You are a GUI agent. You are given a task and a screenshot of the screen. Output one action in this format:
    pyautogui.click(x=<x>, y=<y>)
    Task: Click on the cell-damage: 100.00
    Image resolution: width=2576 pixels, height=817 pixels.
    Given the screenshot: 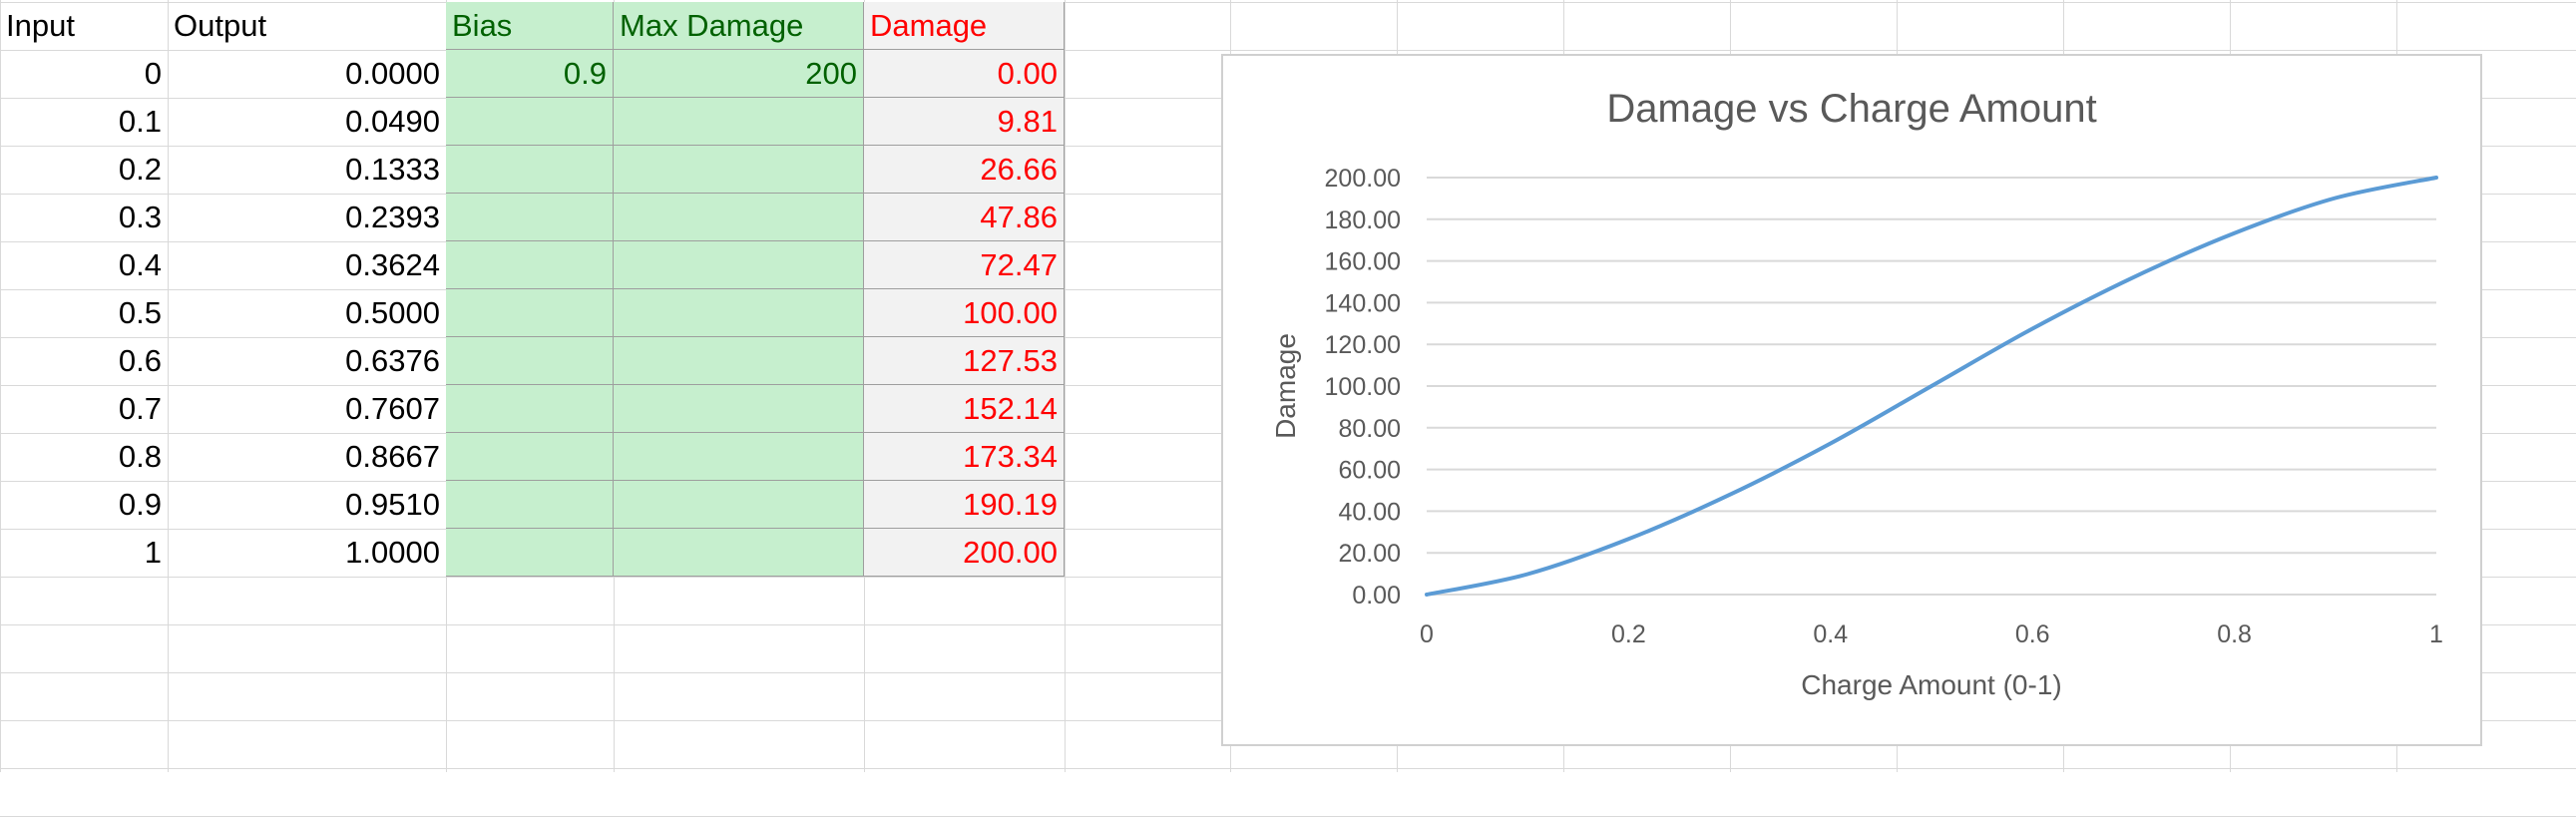 What is the action you would take?
    pyautogui.click(x=964, y=313)
    